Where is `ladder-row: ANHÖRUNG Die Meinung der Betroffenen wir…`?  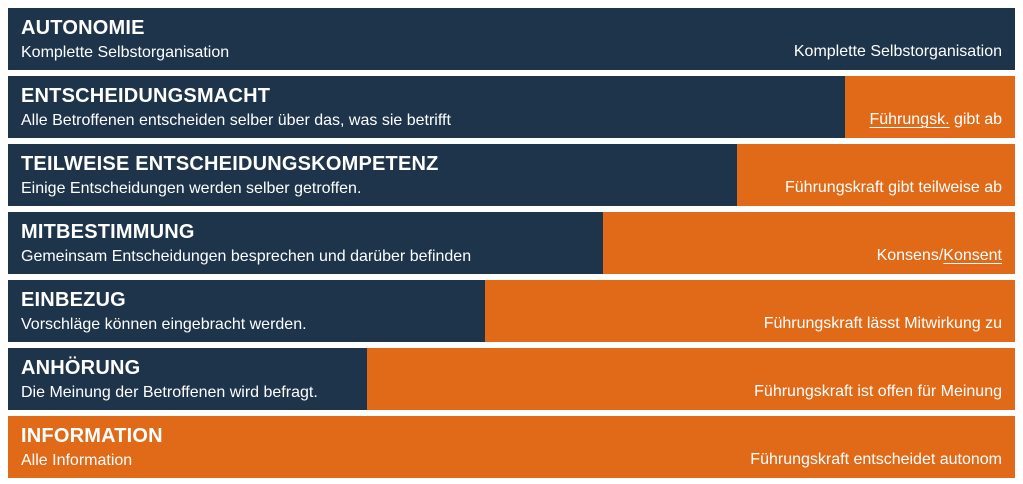
ladder-row: ANHÖRUNG Die Meinung der Betroffenen wir… is located at coordinates (511, 379).